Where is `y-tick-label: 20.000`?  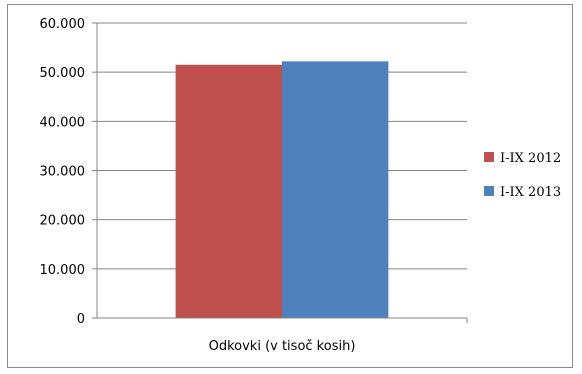 y-tick-label: 20.000 is located at coordinates (63, 221).